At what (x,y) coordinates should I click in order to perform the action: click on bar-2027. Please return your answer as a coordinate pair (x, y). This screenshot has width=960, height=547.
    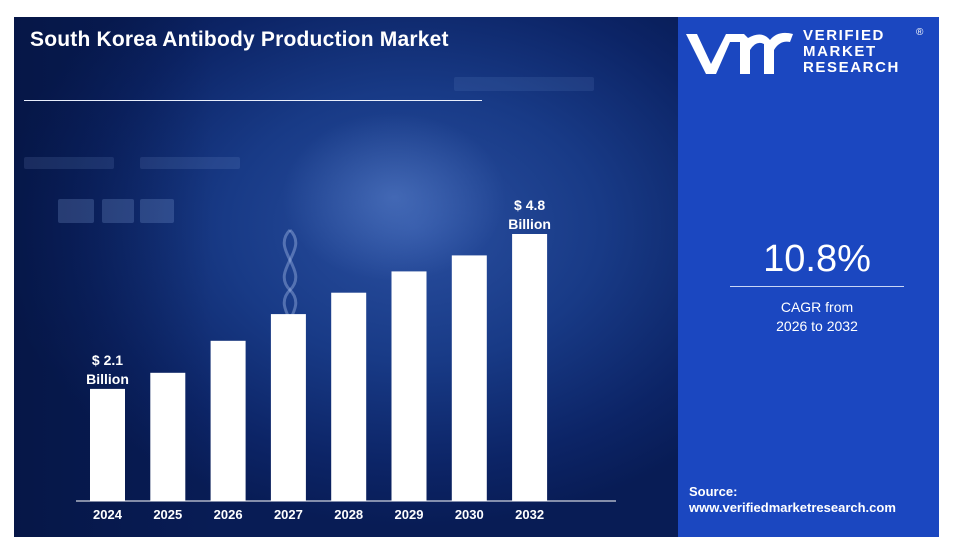
    Looking at the image, I should click on (288, 407).